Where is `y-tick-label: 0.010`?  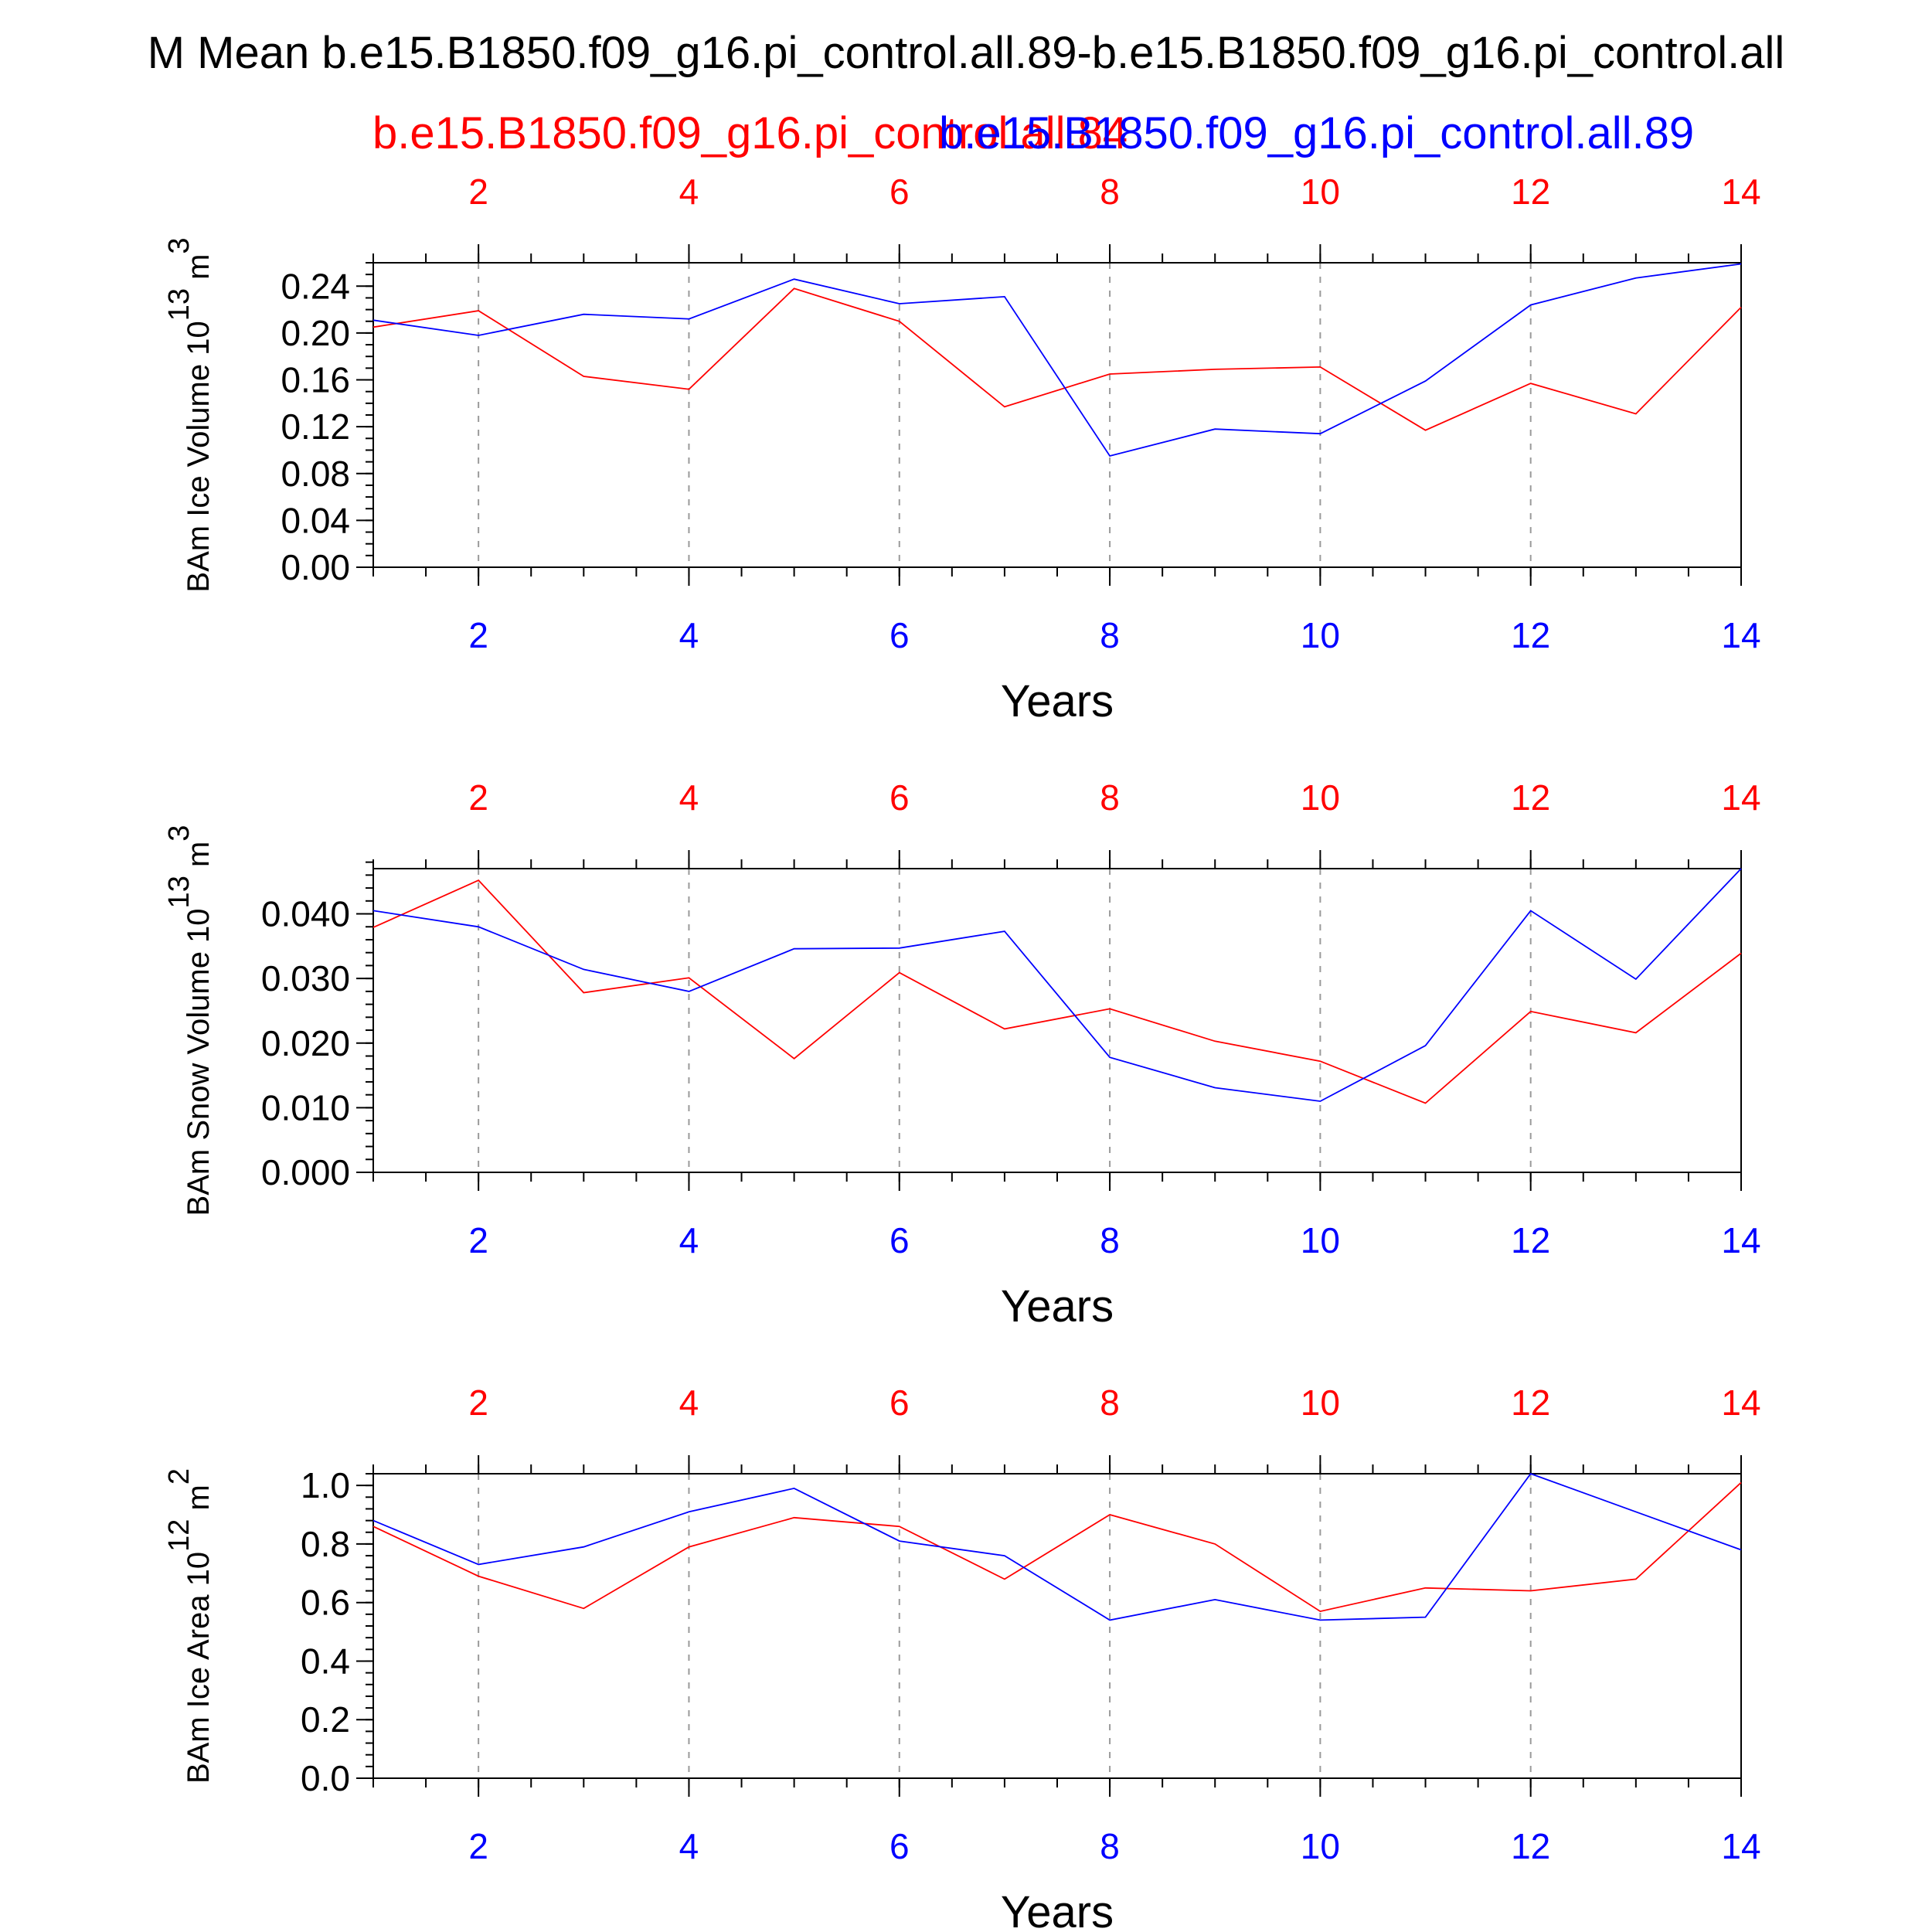
y-tick-label: 0.010 is located at coordinates (305, 1107).